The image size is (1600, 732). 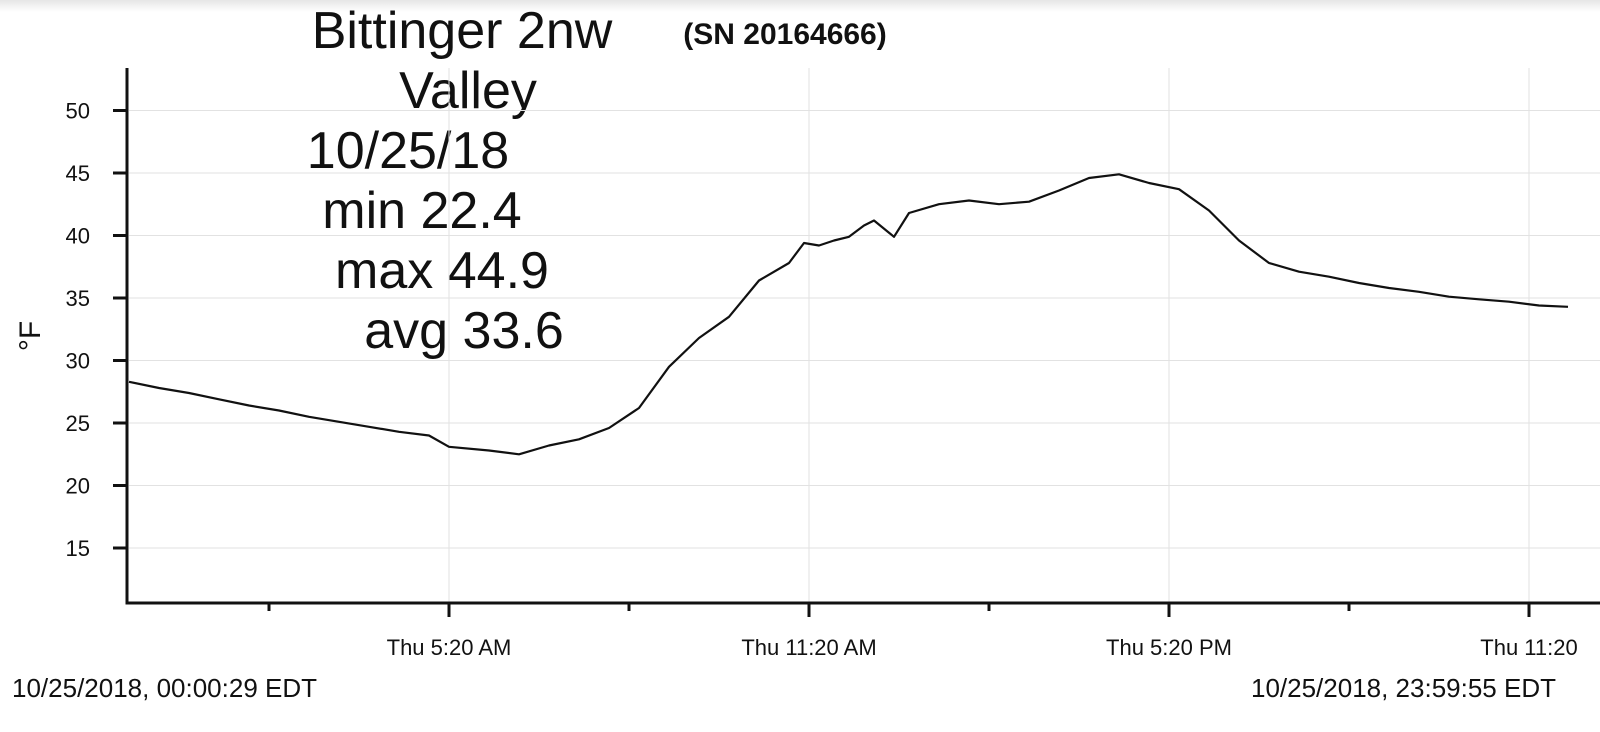 I want to click on annotation: Valley, so click(x=468, y=91).